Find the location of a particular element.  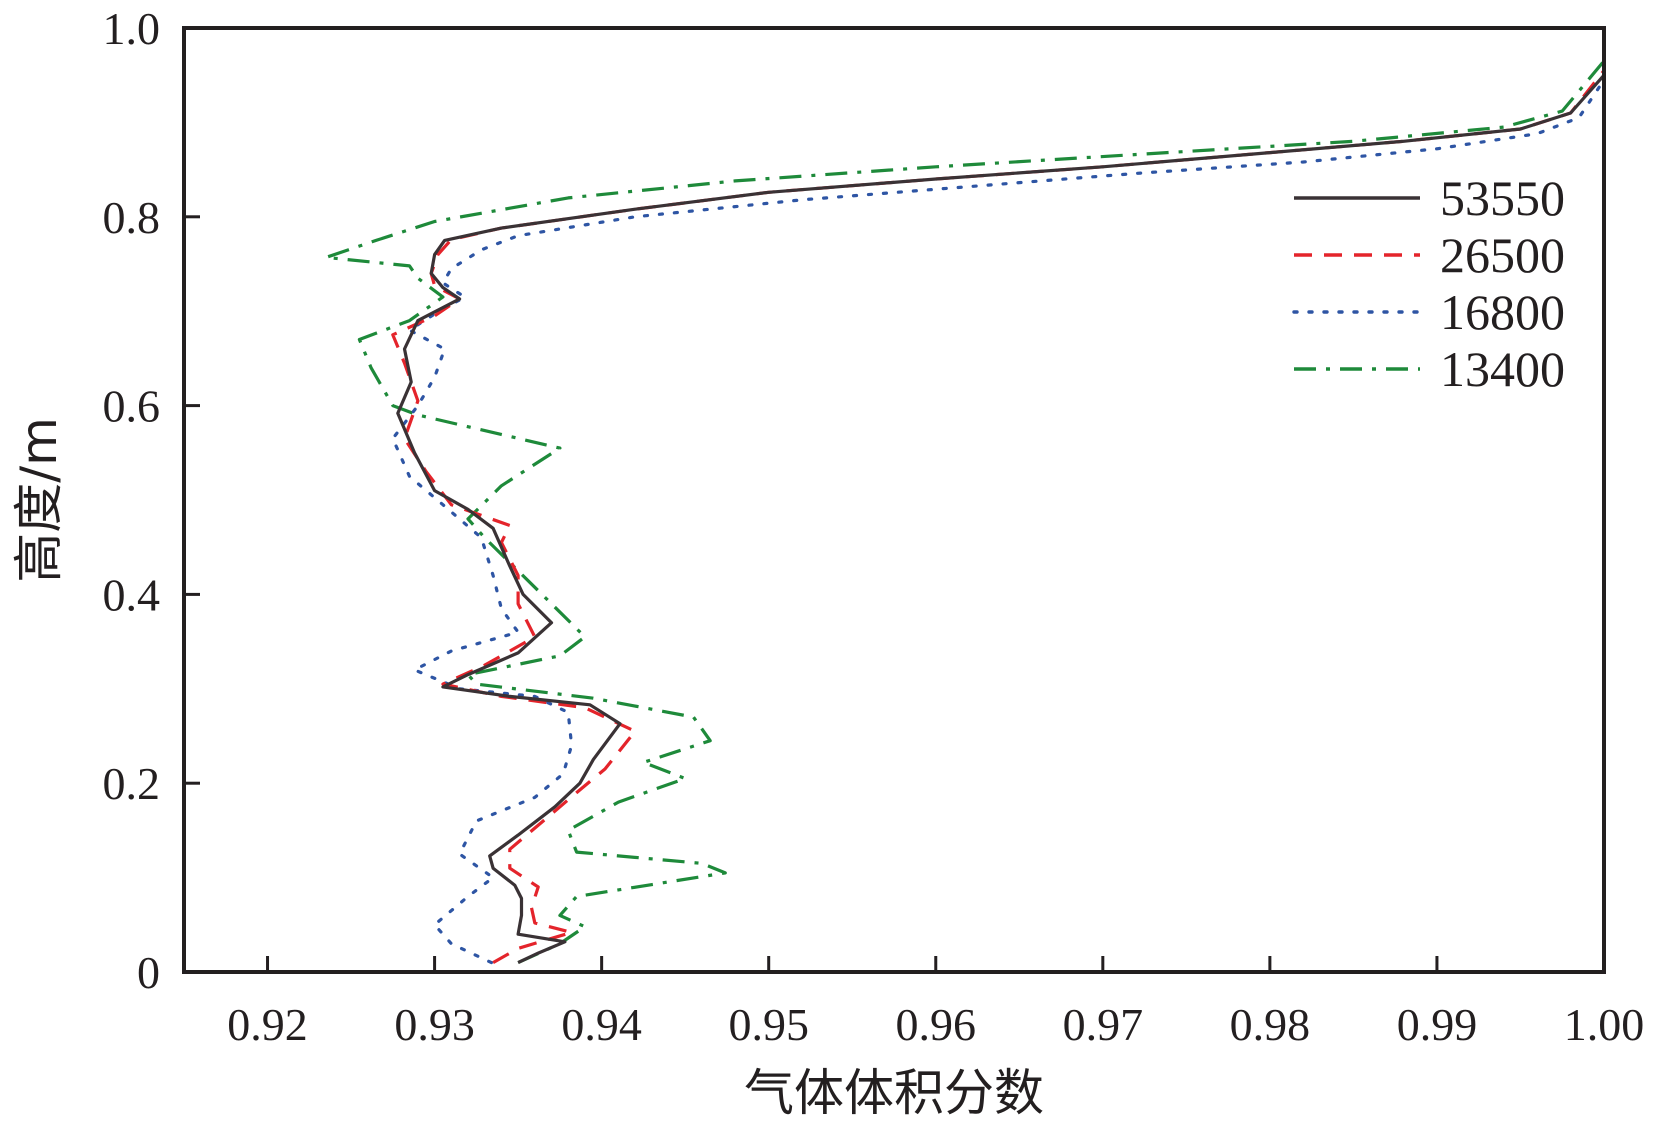

legend-label-53550: 53550 is located at coordinates (1502, 198).